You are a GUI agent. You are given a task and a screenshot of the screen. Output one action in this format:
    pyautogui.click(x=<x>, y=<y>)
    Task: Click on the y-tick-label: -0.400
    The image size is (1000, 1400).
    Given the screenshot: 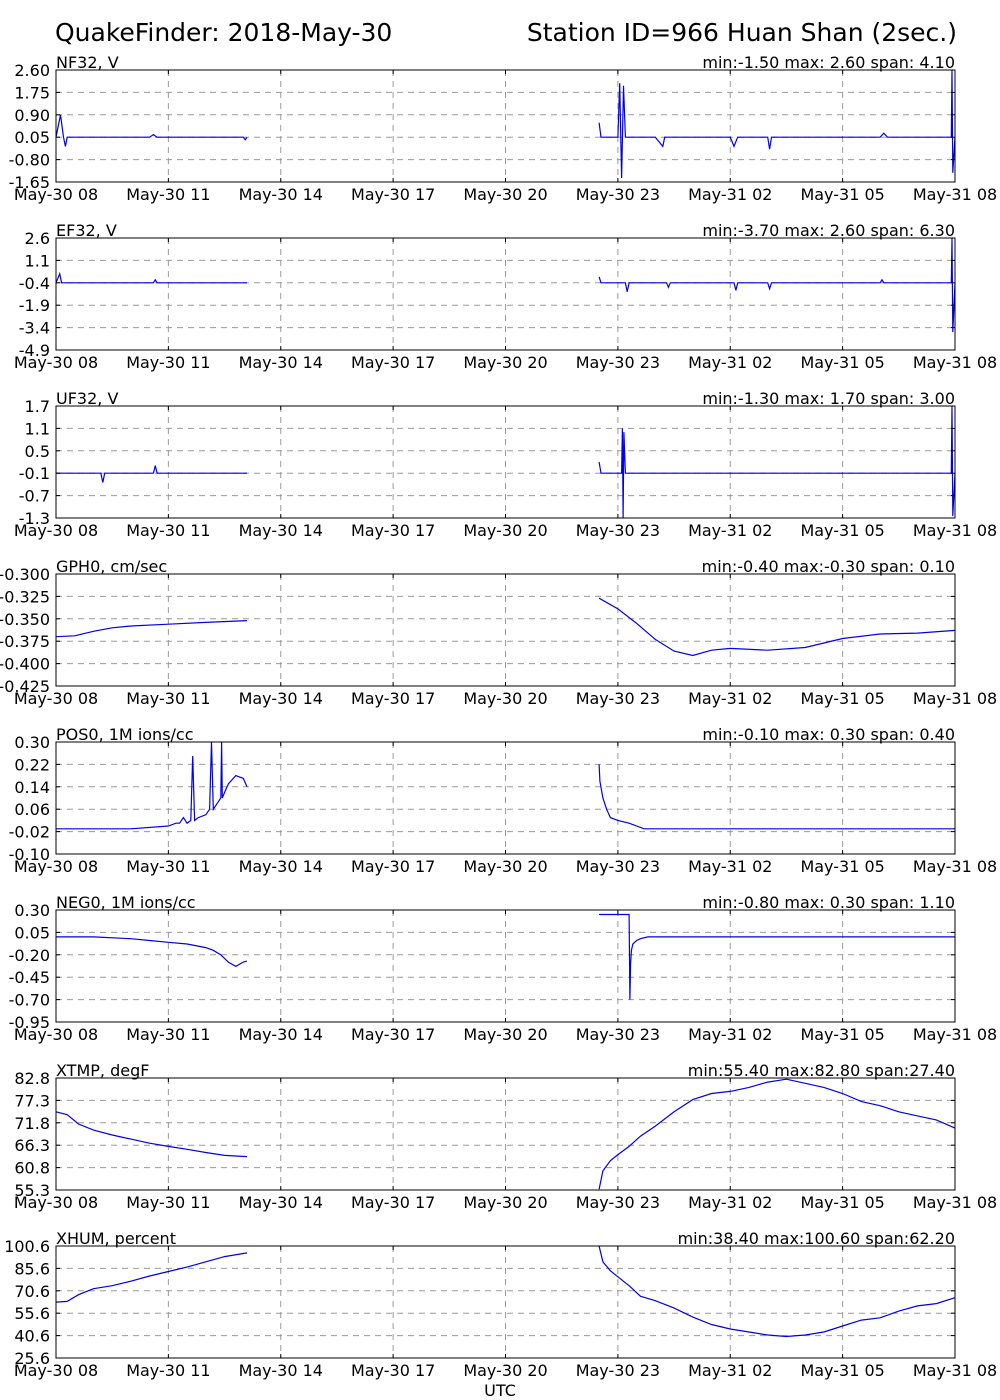 What is the action you would take?
    pyautogui.click(x=25, y=664)
    